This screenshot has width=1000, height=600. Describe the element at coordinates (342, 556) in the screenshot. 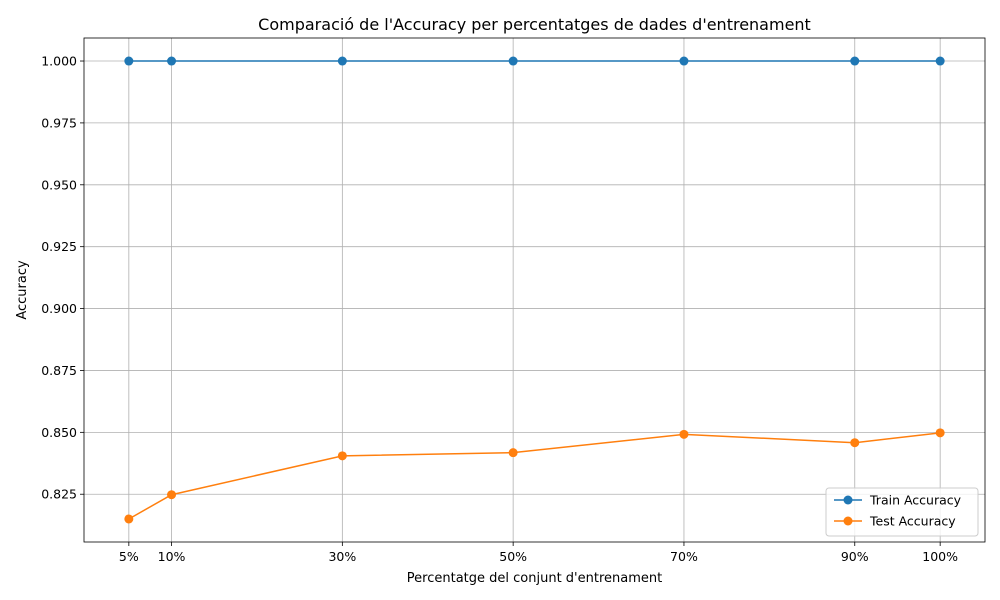

I see `x-tick-label: 30%` at that location.